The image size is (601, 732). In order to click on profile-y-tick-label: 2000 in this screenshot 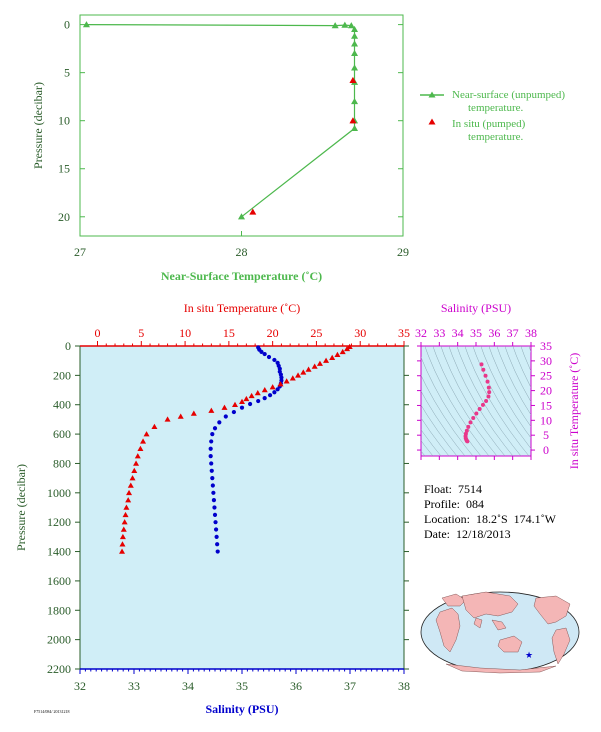, I will do `click(59, 640)`.